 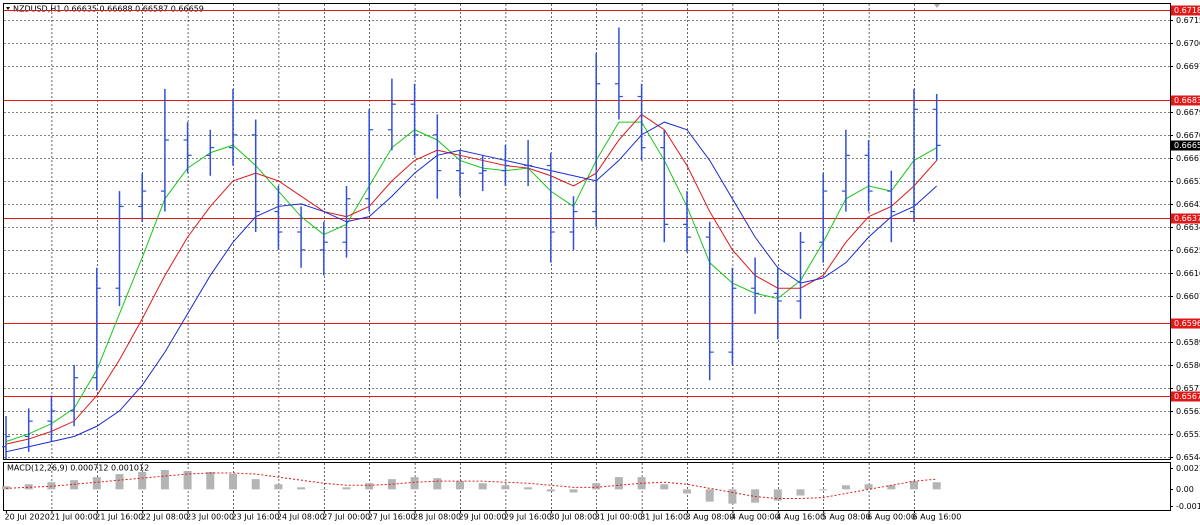 What do you see at coordinates (210, 517) in the screenshot?
I see `x-tick-label: 23 Jul 00:00` at bounding box center [210, 517].